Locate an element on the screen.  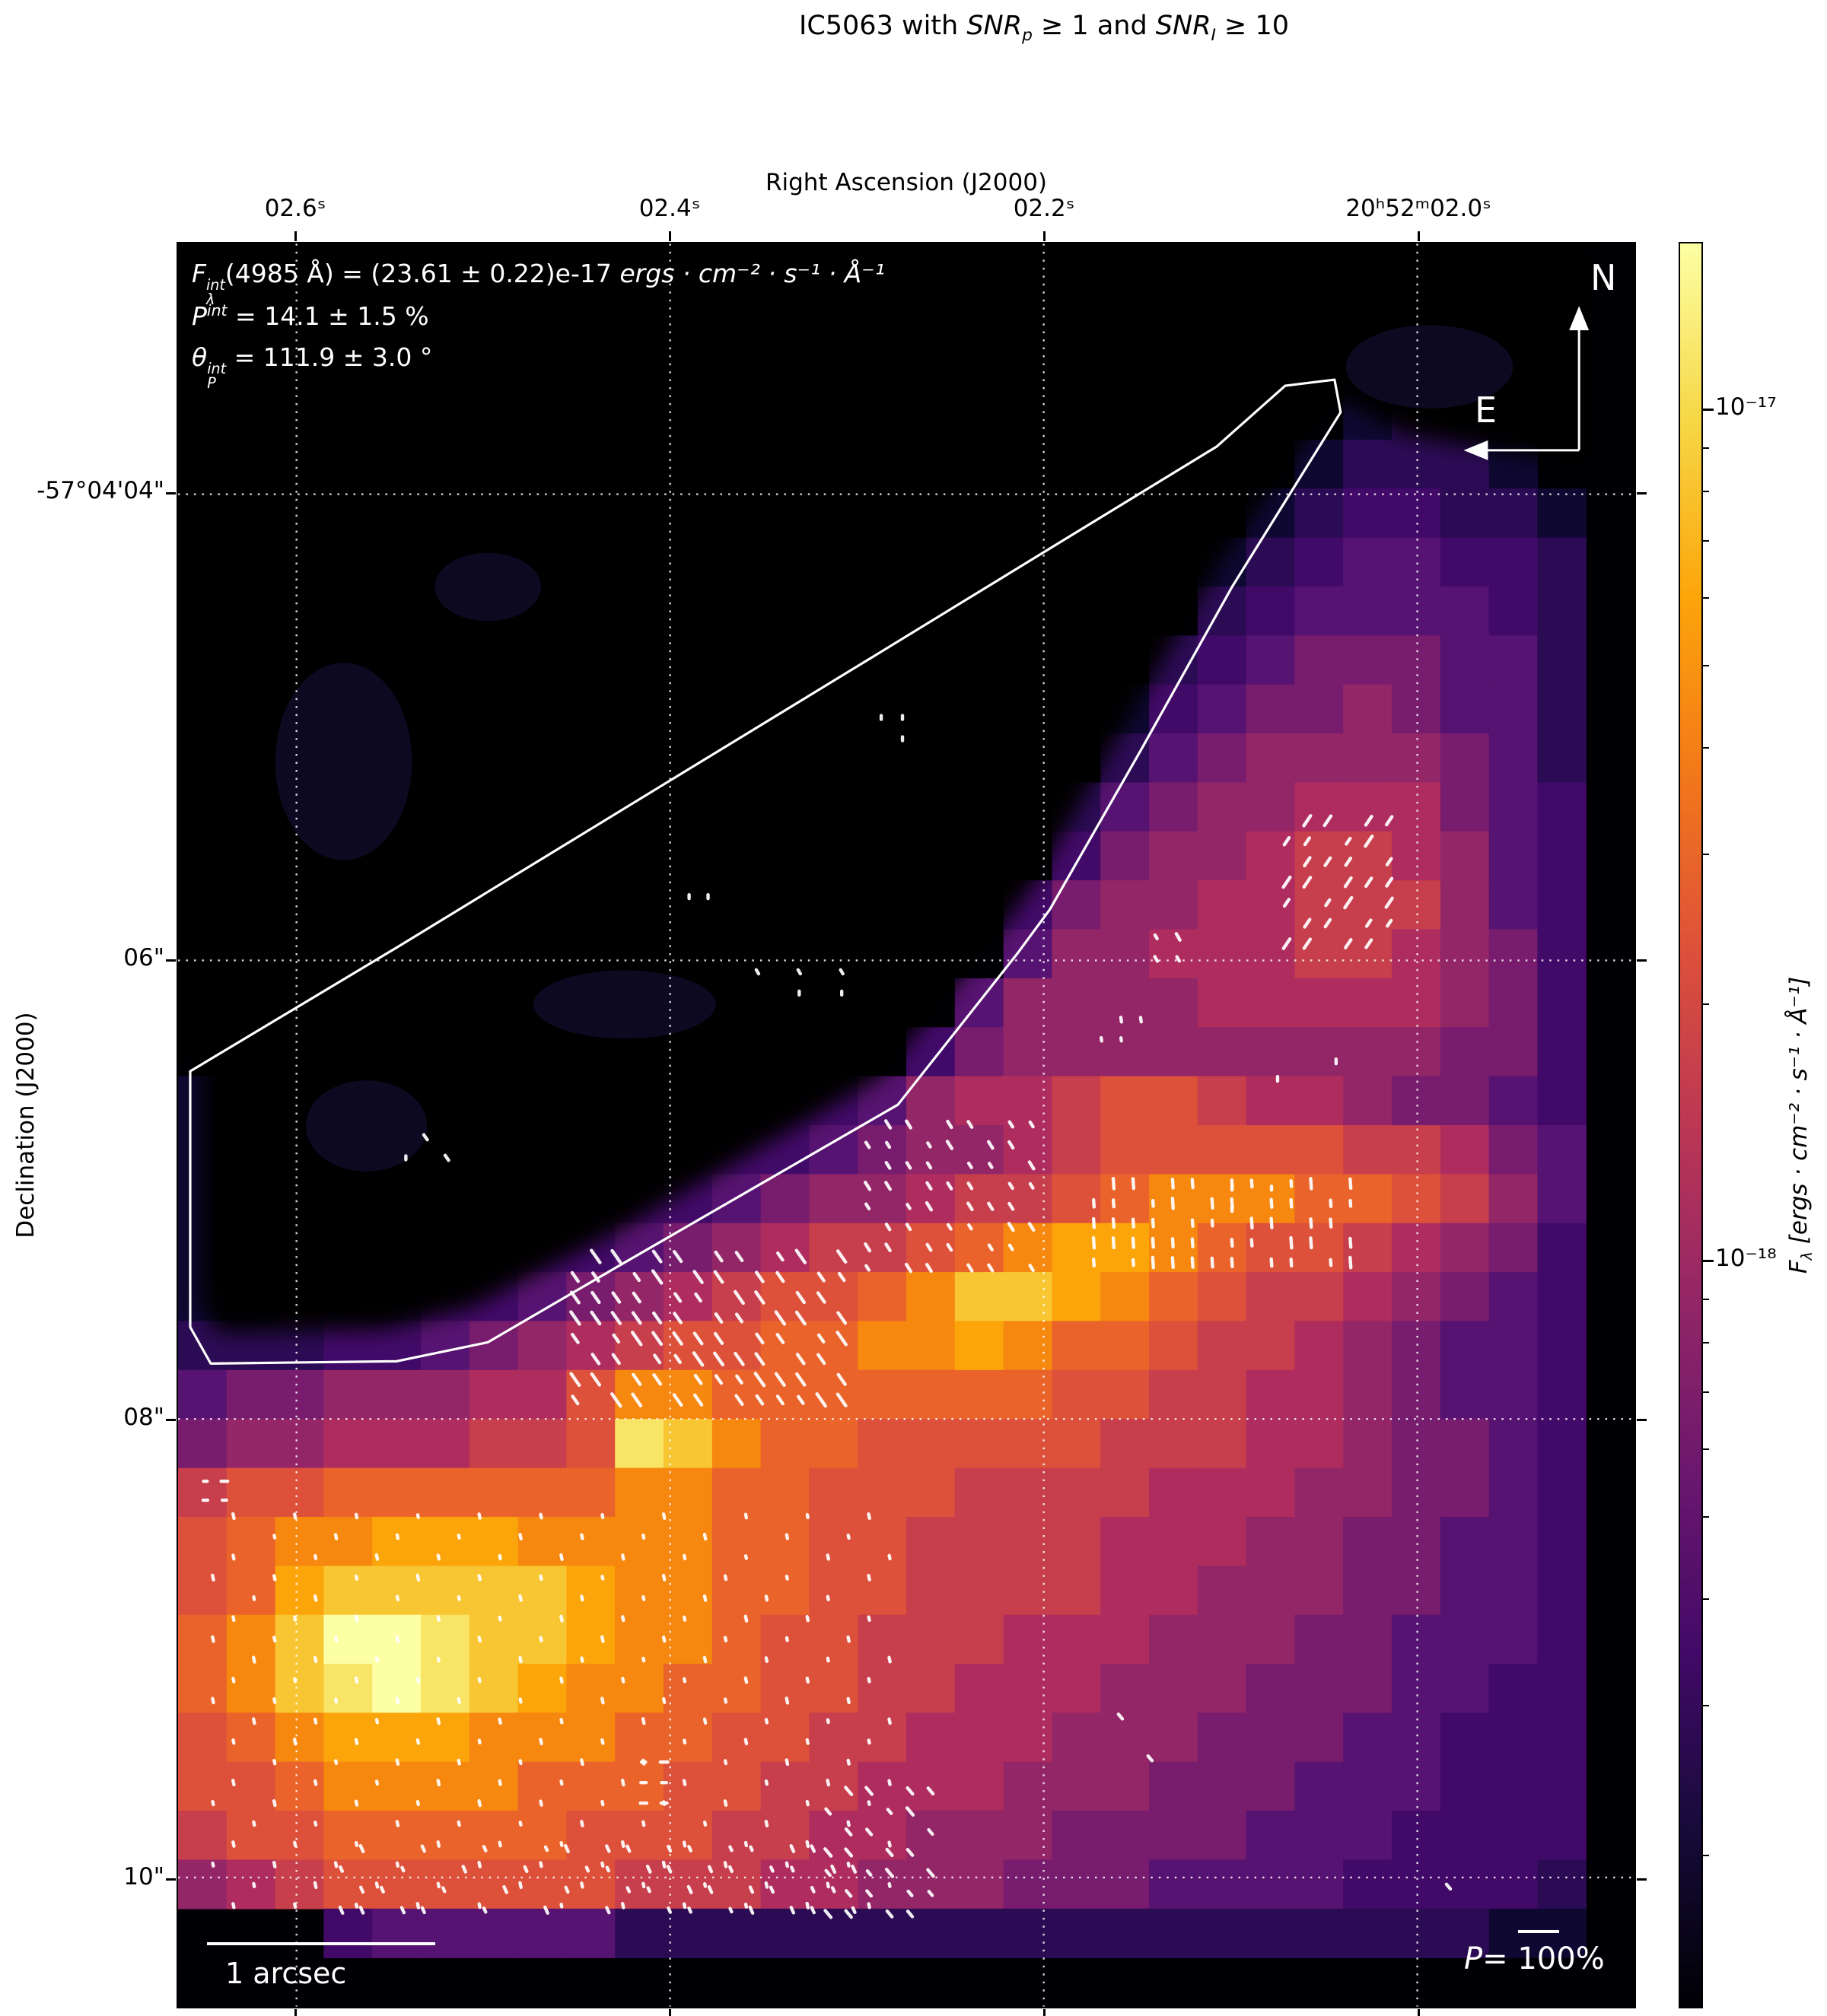
ra-tick-label: 02.4ˢ is located at coordinates (669, 208).